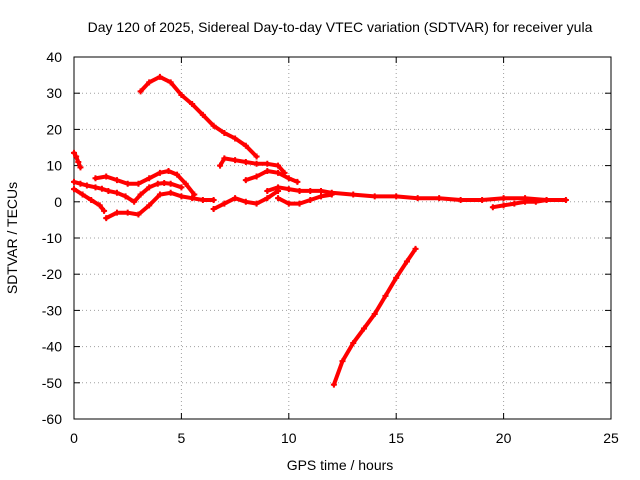  I want to click on x-tick-label: 0, so click(74, 438).